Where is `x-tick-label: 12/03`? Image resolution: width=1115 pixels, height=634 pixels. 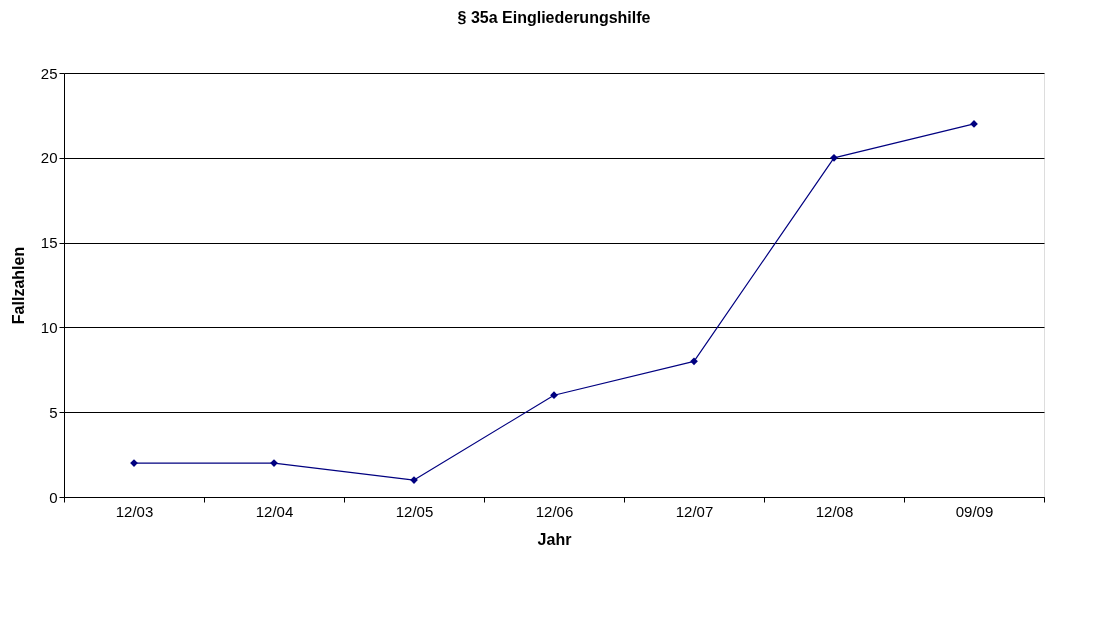
x-tick-label: 12/03 is located at coordinates (134, 511).